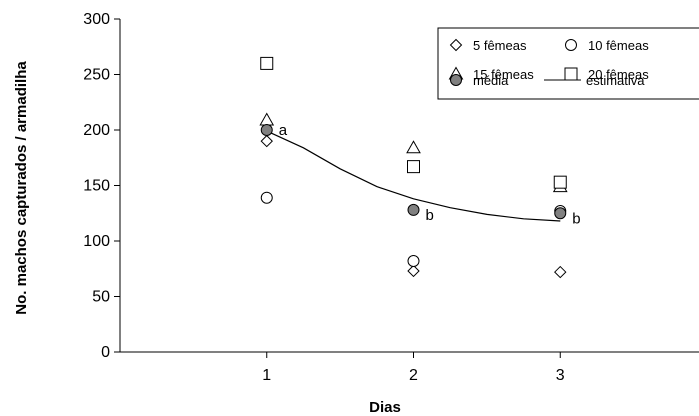 This screenshot has width=699, height=416. Describe the element at coordinates (500, 45) in the screenshot. I see `legend-label: 5 fêmeas` at that location.